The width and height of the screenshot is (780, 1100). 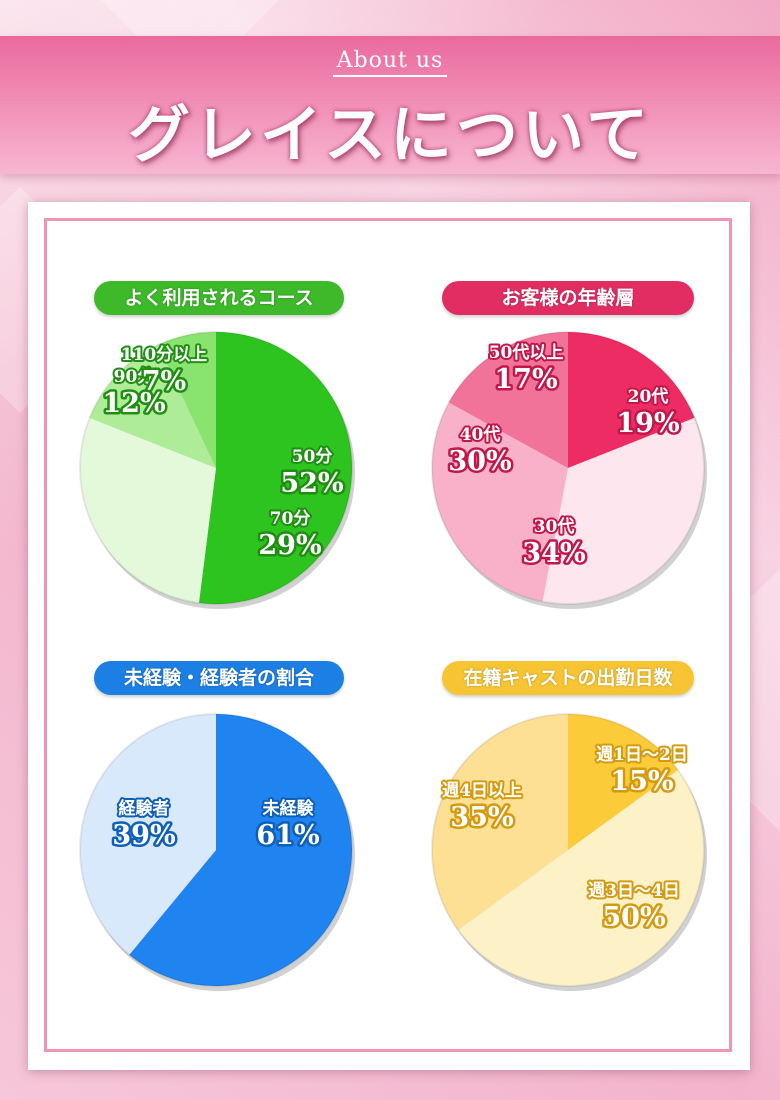 What do you see at coordinates (648, 396) in the screenshot?
I see `slice-category-label: 20代` at bounding box center [648, 396].